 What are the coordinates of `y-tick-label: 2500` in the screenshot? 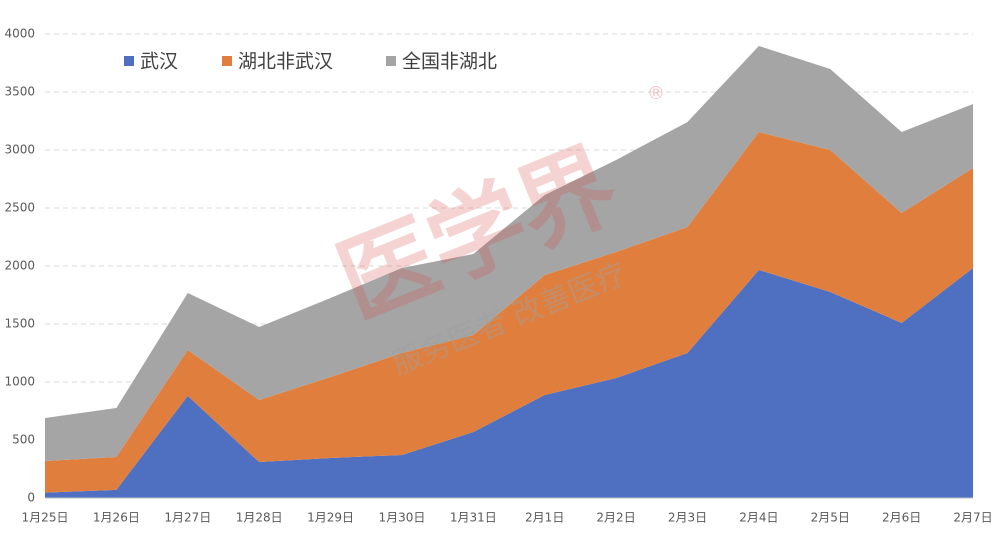 It's located at (19, 208).